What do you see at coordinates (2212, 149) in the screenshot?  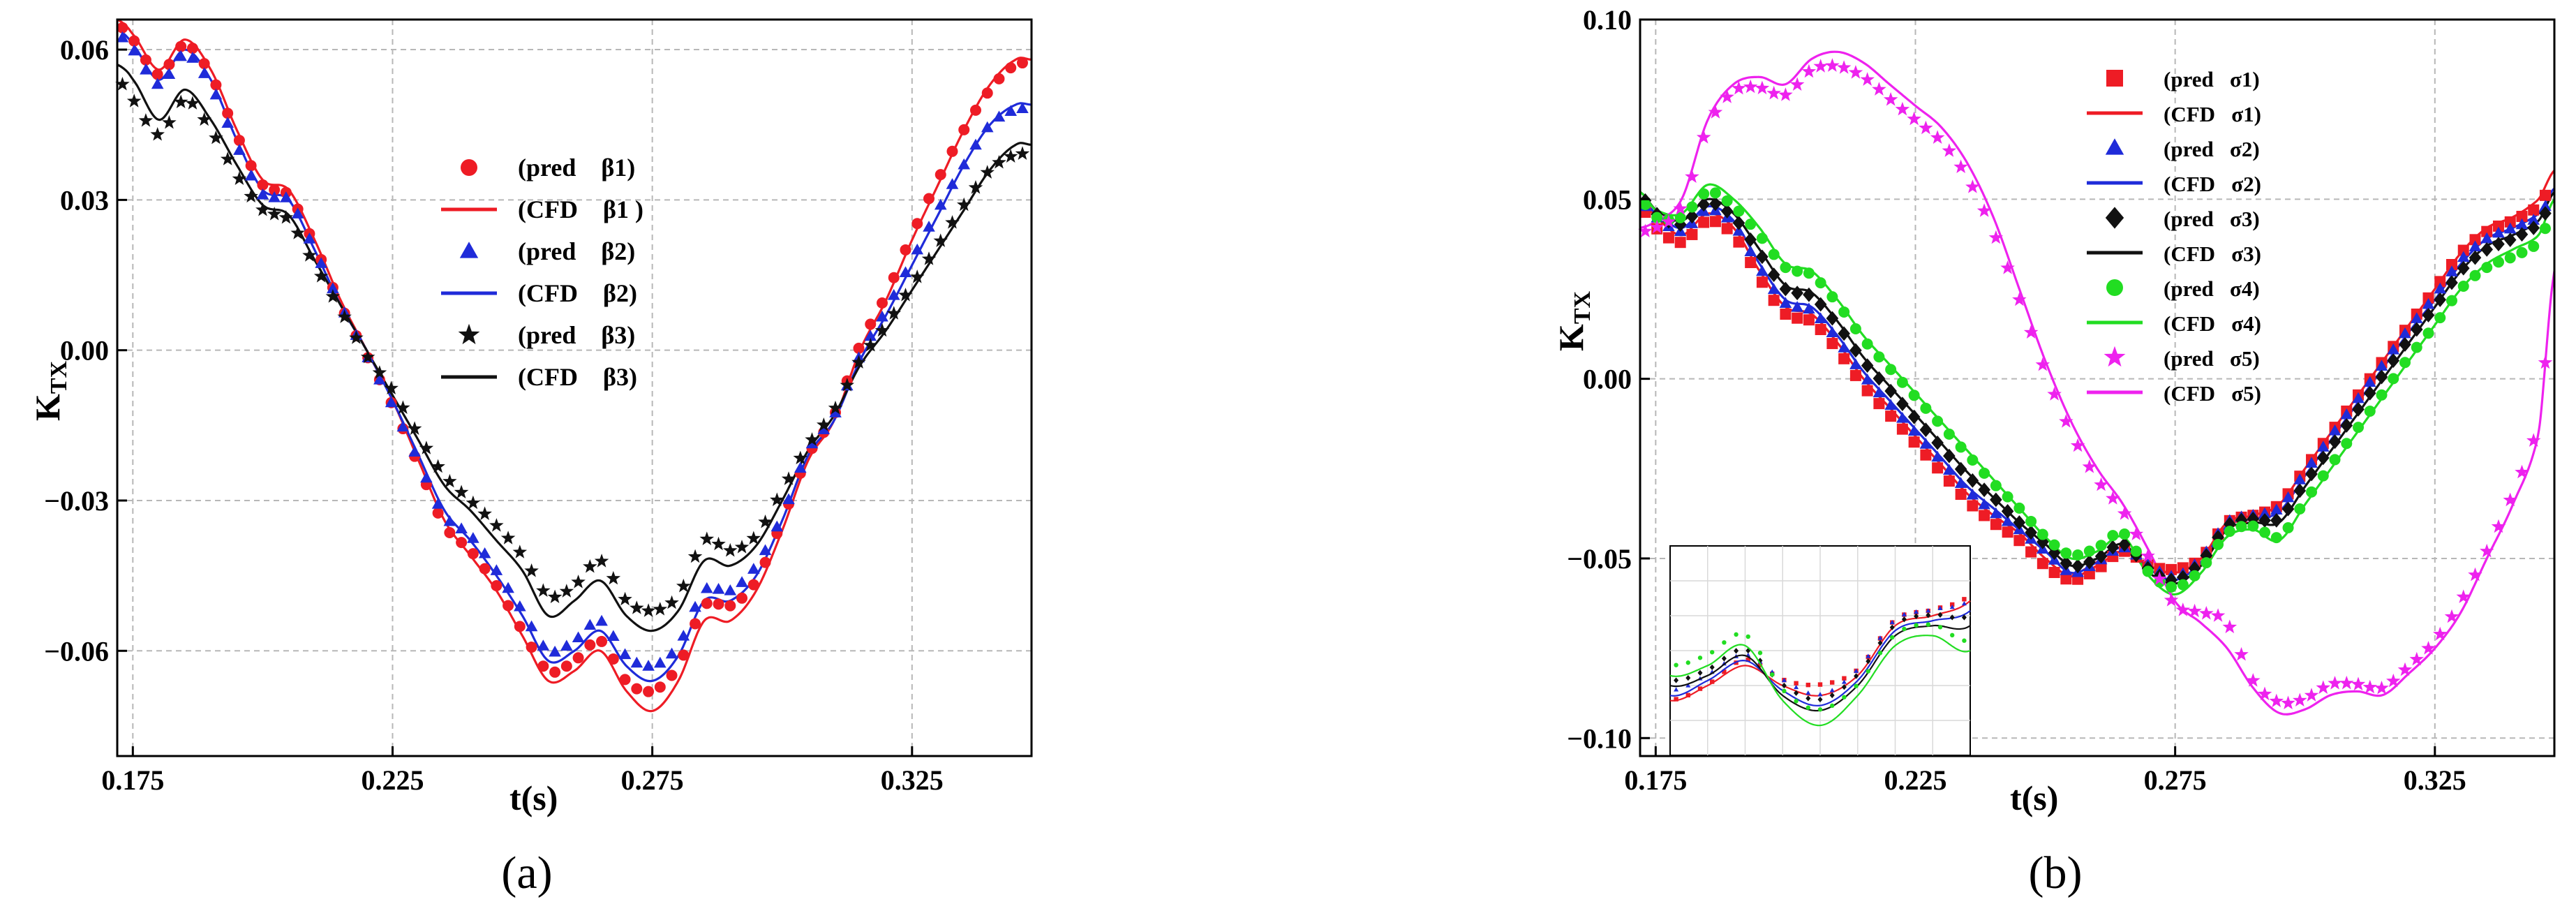 I see `legend-label-b-2: (pred σ2)` at bounding box center [2212, 149].